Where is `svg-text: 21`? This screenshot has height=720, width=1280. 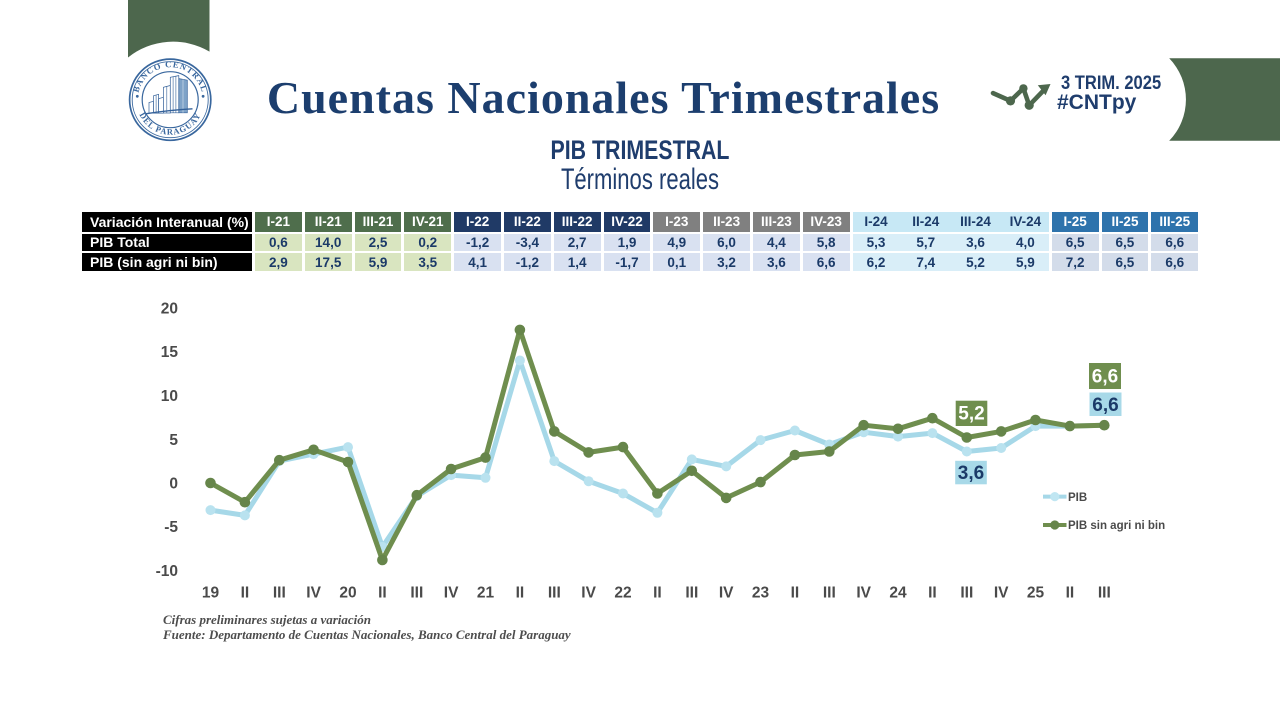
svg-text: 21 is located at coordinates (486, 593).